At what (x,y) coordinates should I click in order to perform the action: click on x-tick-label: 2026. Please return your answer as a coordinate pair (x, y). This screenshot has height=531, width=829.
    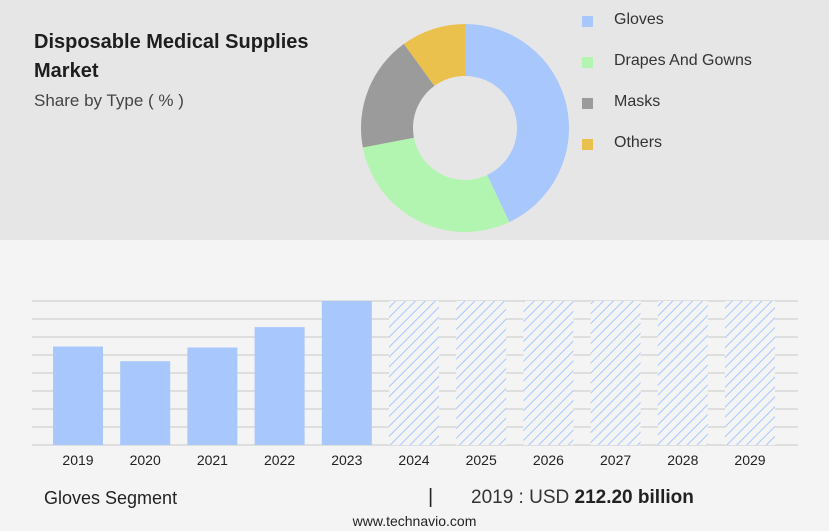
    Looking at the image, I should click on (548, 460).